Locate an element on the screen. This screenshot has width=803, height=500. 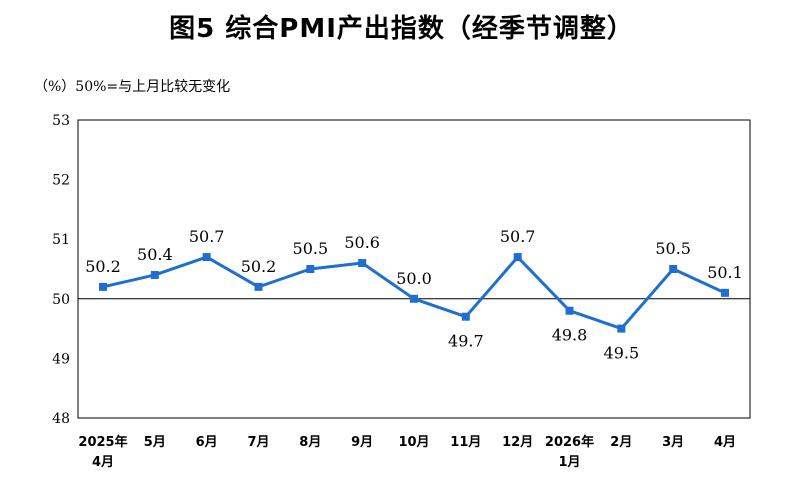
x-axis-labels: 2025年 4月 5月 6月 7月 8月 9月 10月 11月 12月 2026年 1月 2月 3月 4月 is located at coordinates (407, 452).